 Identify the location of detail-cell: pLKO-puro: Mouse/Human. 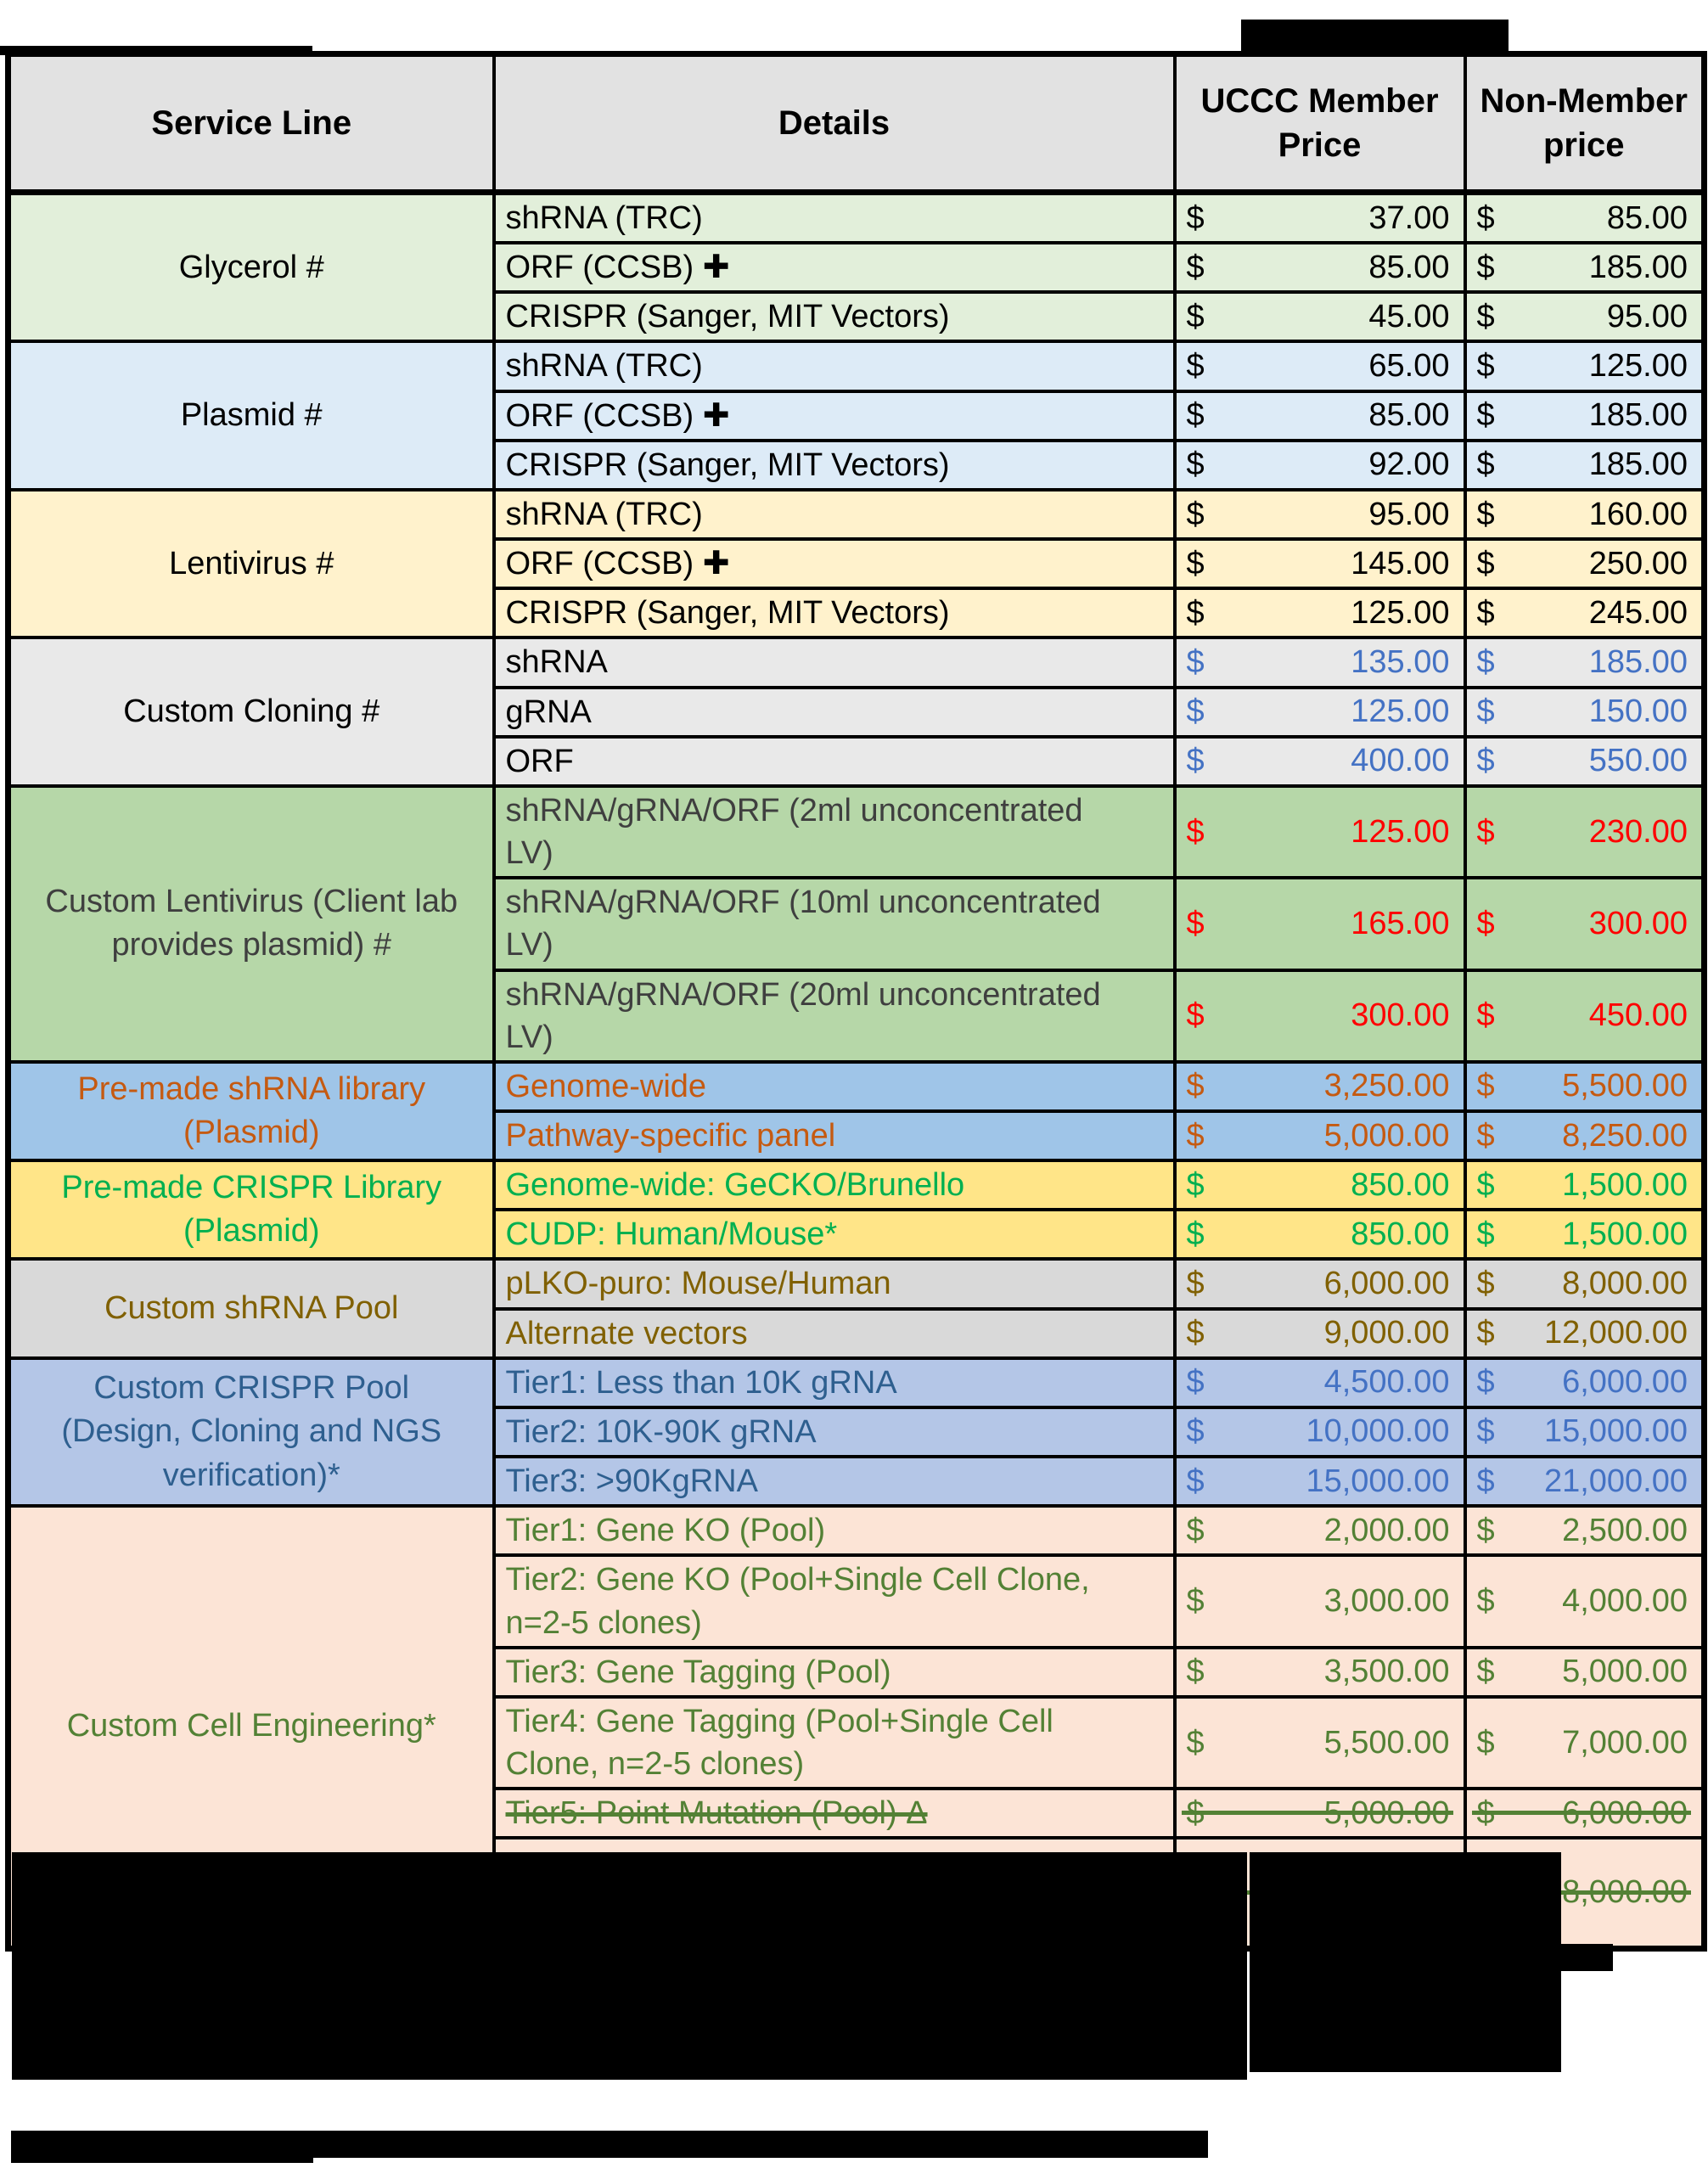
(834, 1284).